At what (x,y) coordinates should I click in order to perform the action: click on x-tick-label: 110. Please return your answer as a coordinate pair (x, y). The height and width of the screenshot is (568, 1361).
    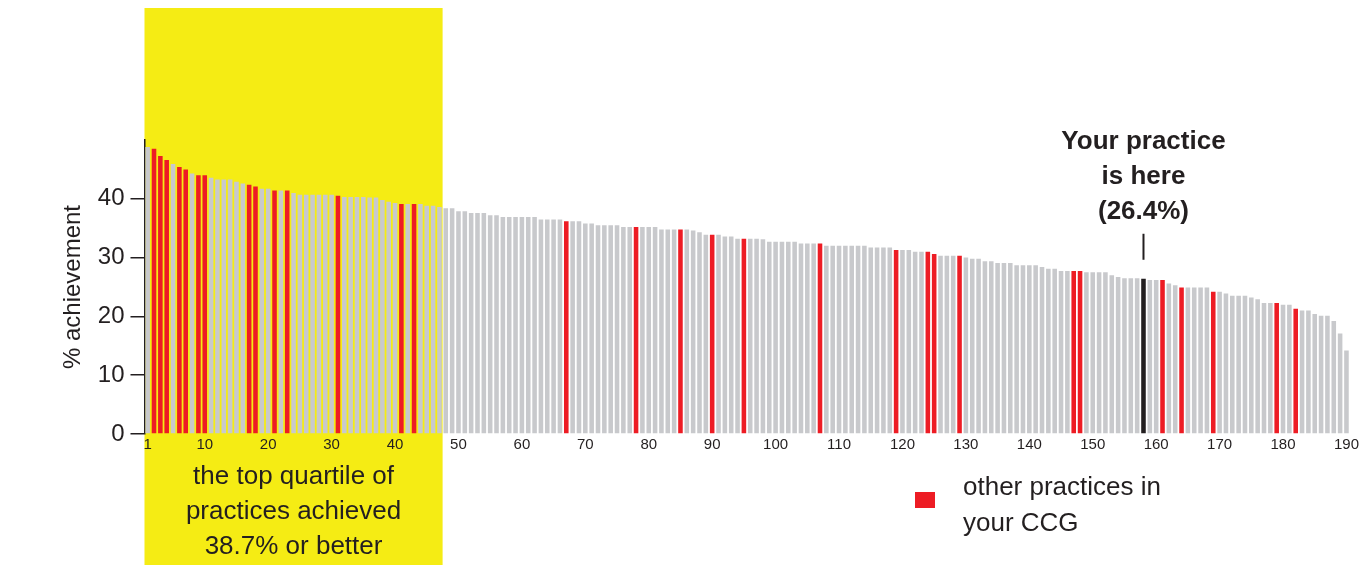
    Looking at the image, I should click on (839, 444).